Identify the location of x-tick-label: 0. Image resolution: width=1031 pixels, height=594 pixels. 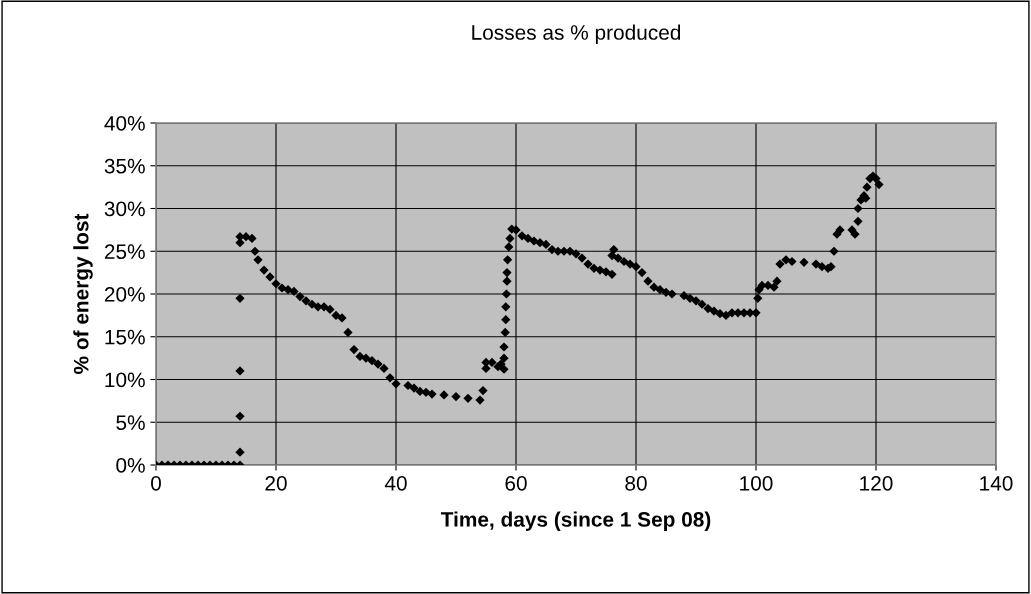
(156, 483).